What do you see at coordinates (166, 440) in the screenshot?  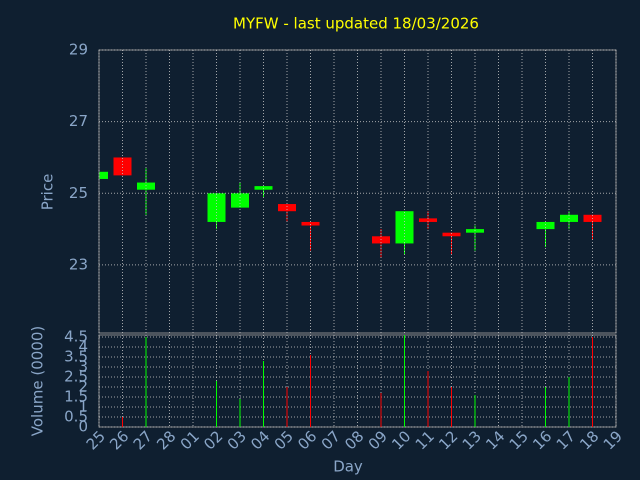 I see `x-tick-label: 28` at bounding box center [166, 440].